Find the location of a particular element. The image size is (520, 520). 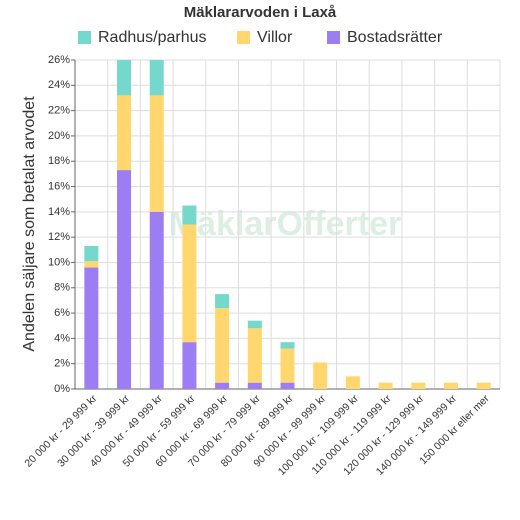

y-tick-label: 8% is located at coordinates (62, 288).